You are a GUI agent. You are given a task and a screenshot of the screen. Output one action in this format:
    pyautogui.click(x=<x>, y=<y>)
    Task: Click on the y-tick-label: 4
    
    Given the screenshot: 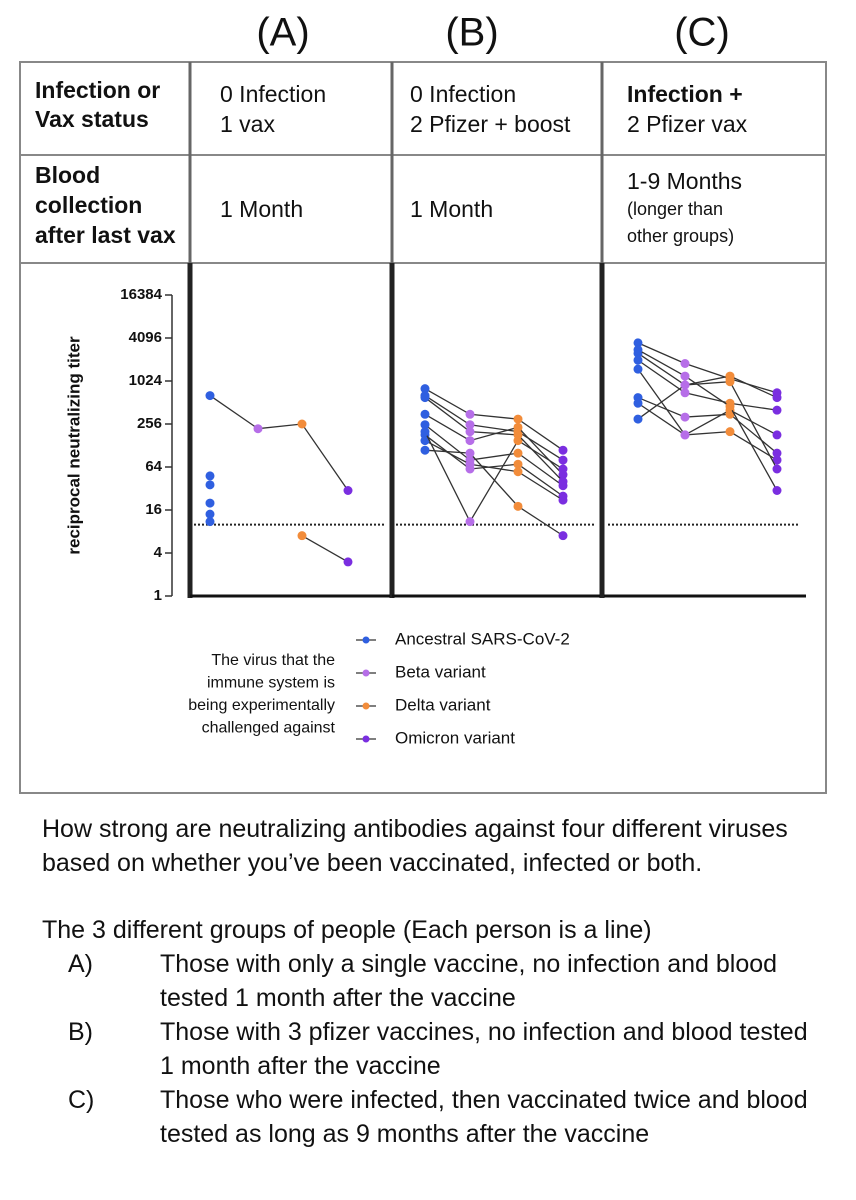 What is the action you would take?
    pyautogui.click(x=158, y=552)
    